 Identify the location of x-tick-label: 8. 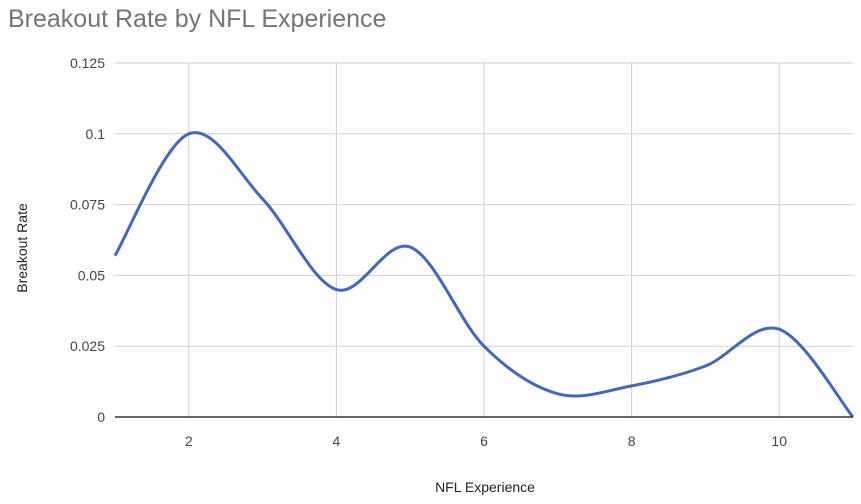
(632, 441).